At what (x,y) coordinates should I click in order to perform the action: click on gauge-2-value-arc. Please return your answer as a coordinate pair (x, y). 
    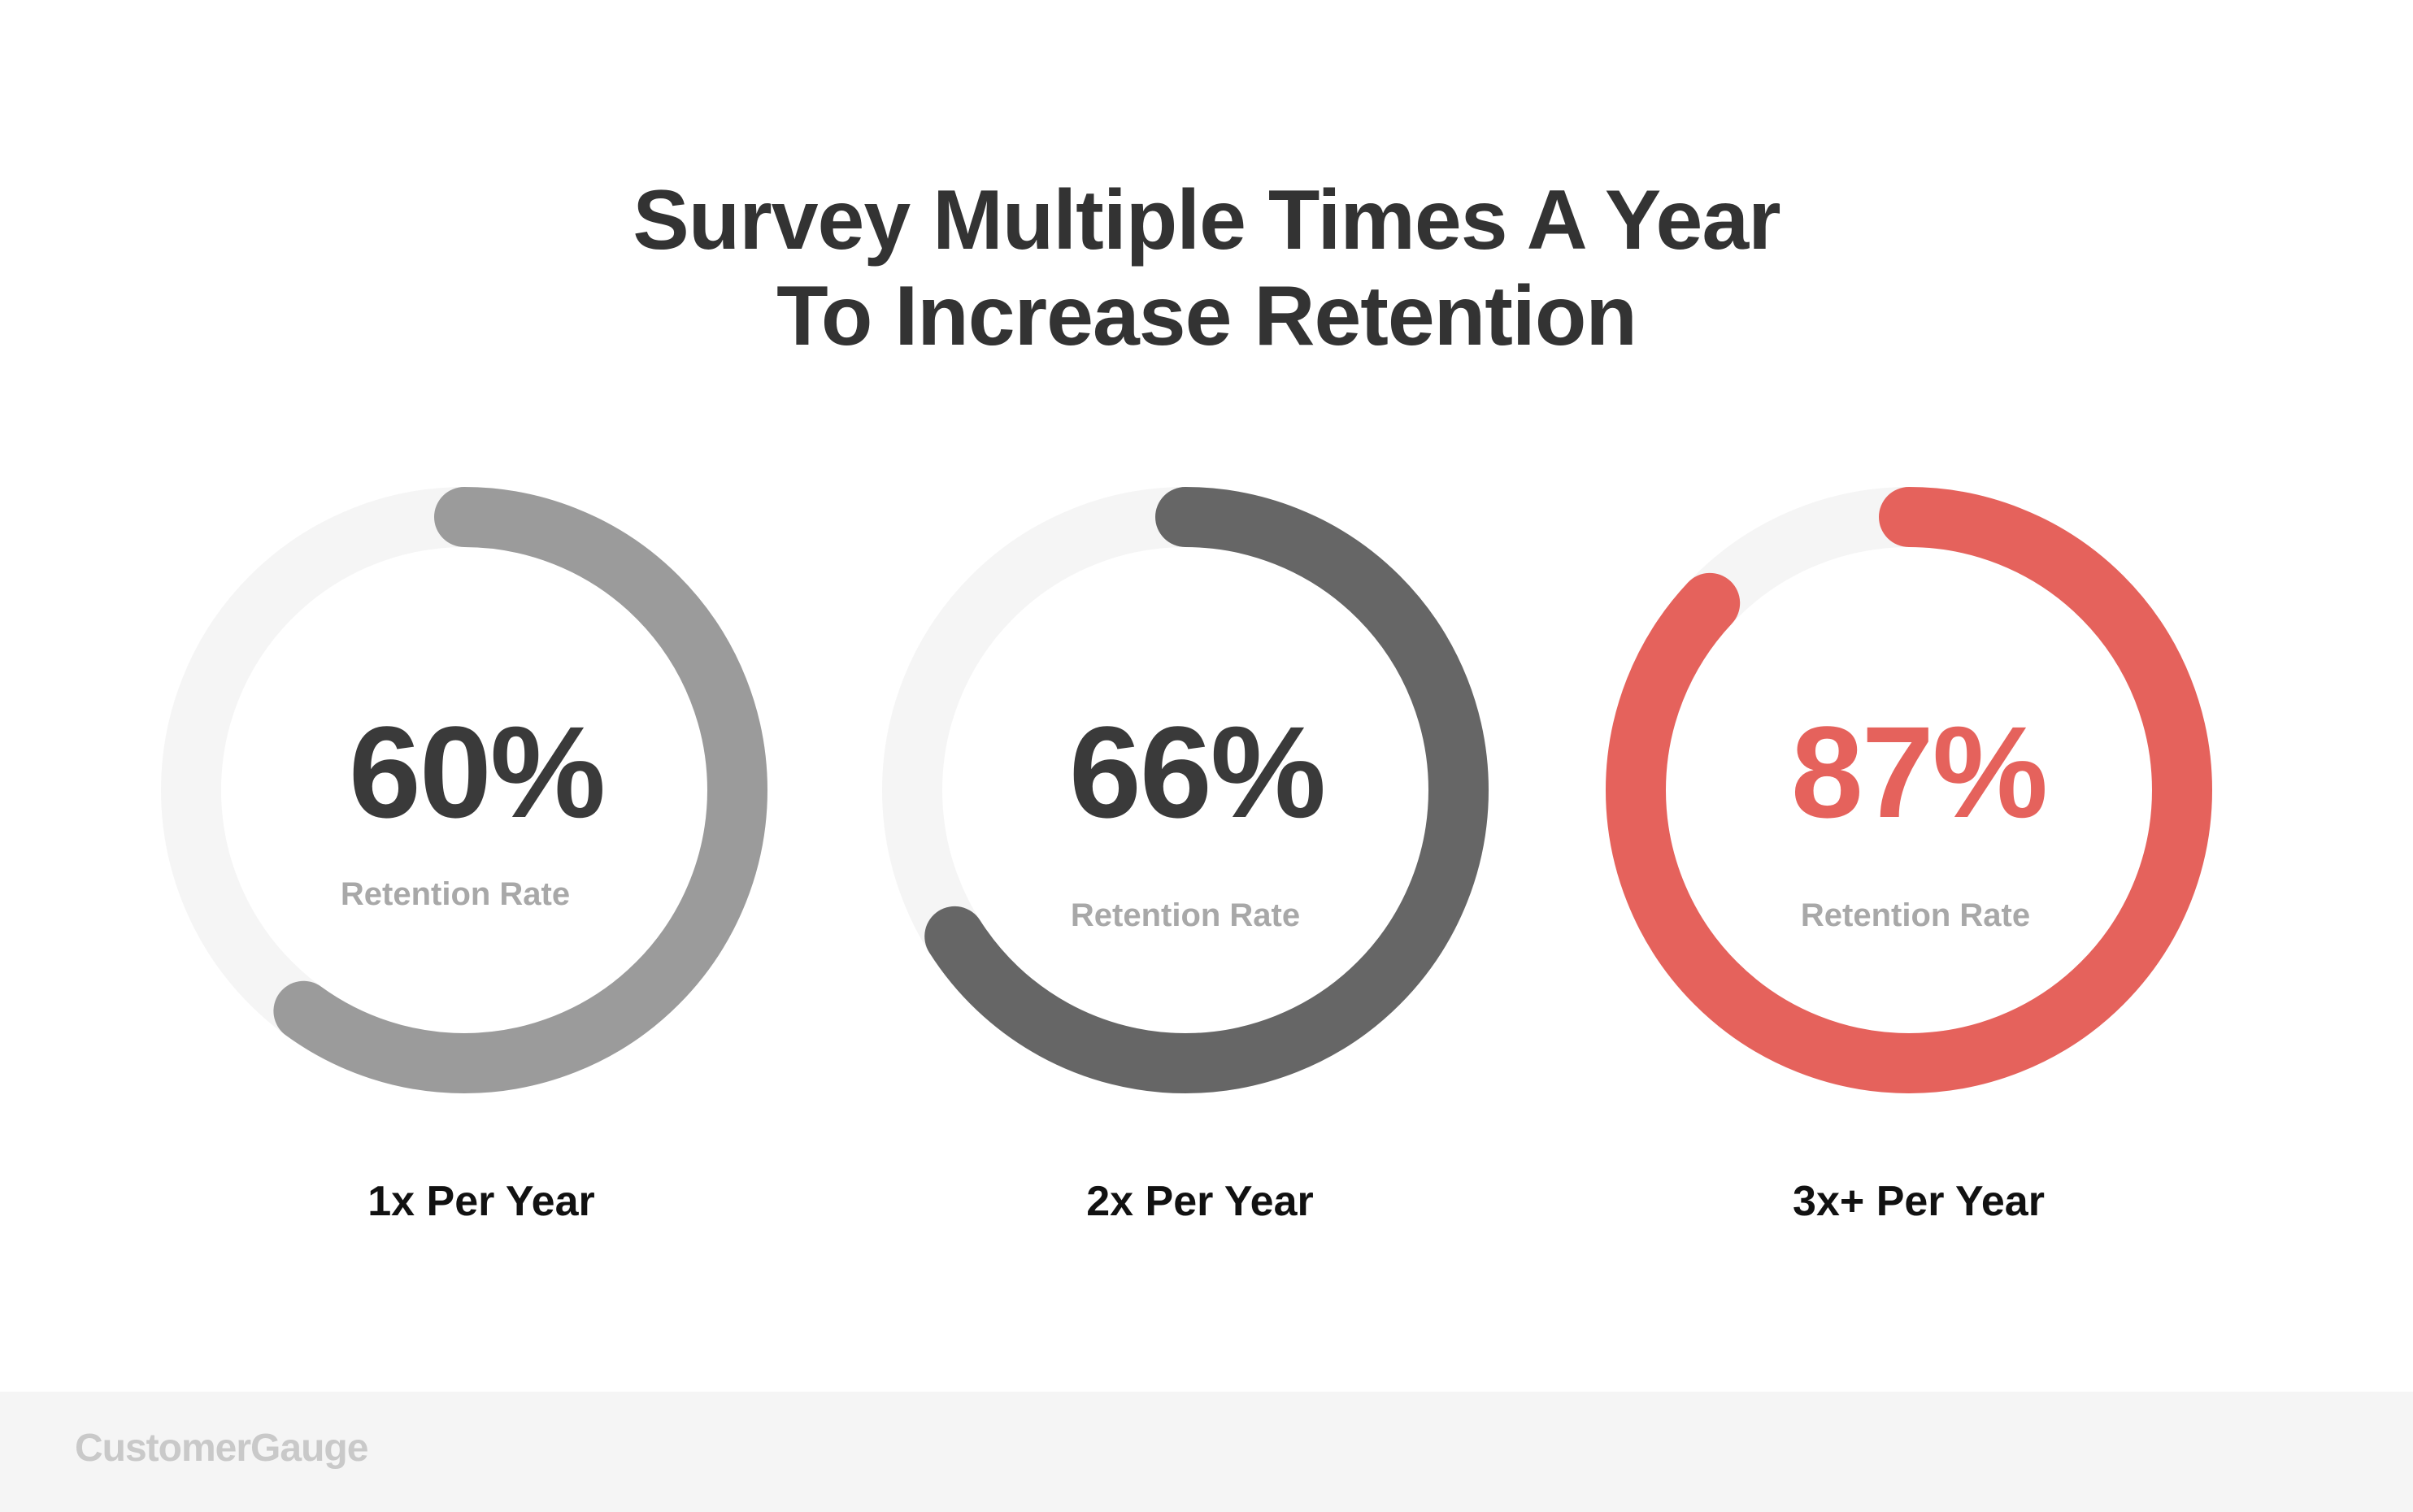
    Looking at the image, I should click on (1186, 790).